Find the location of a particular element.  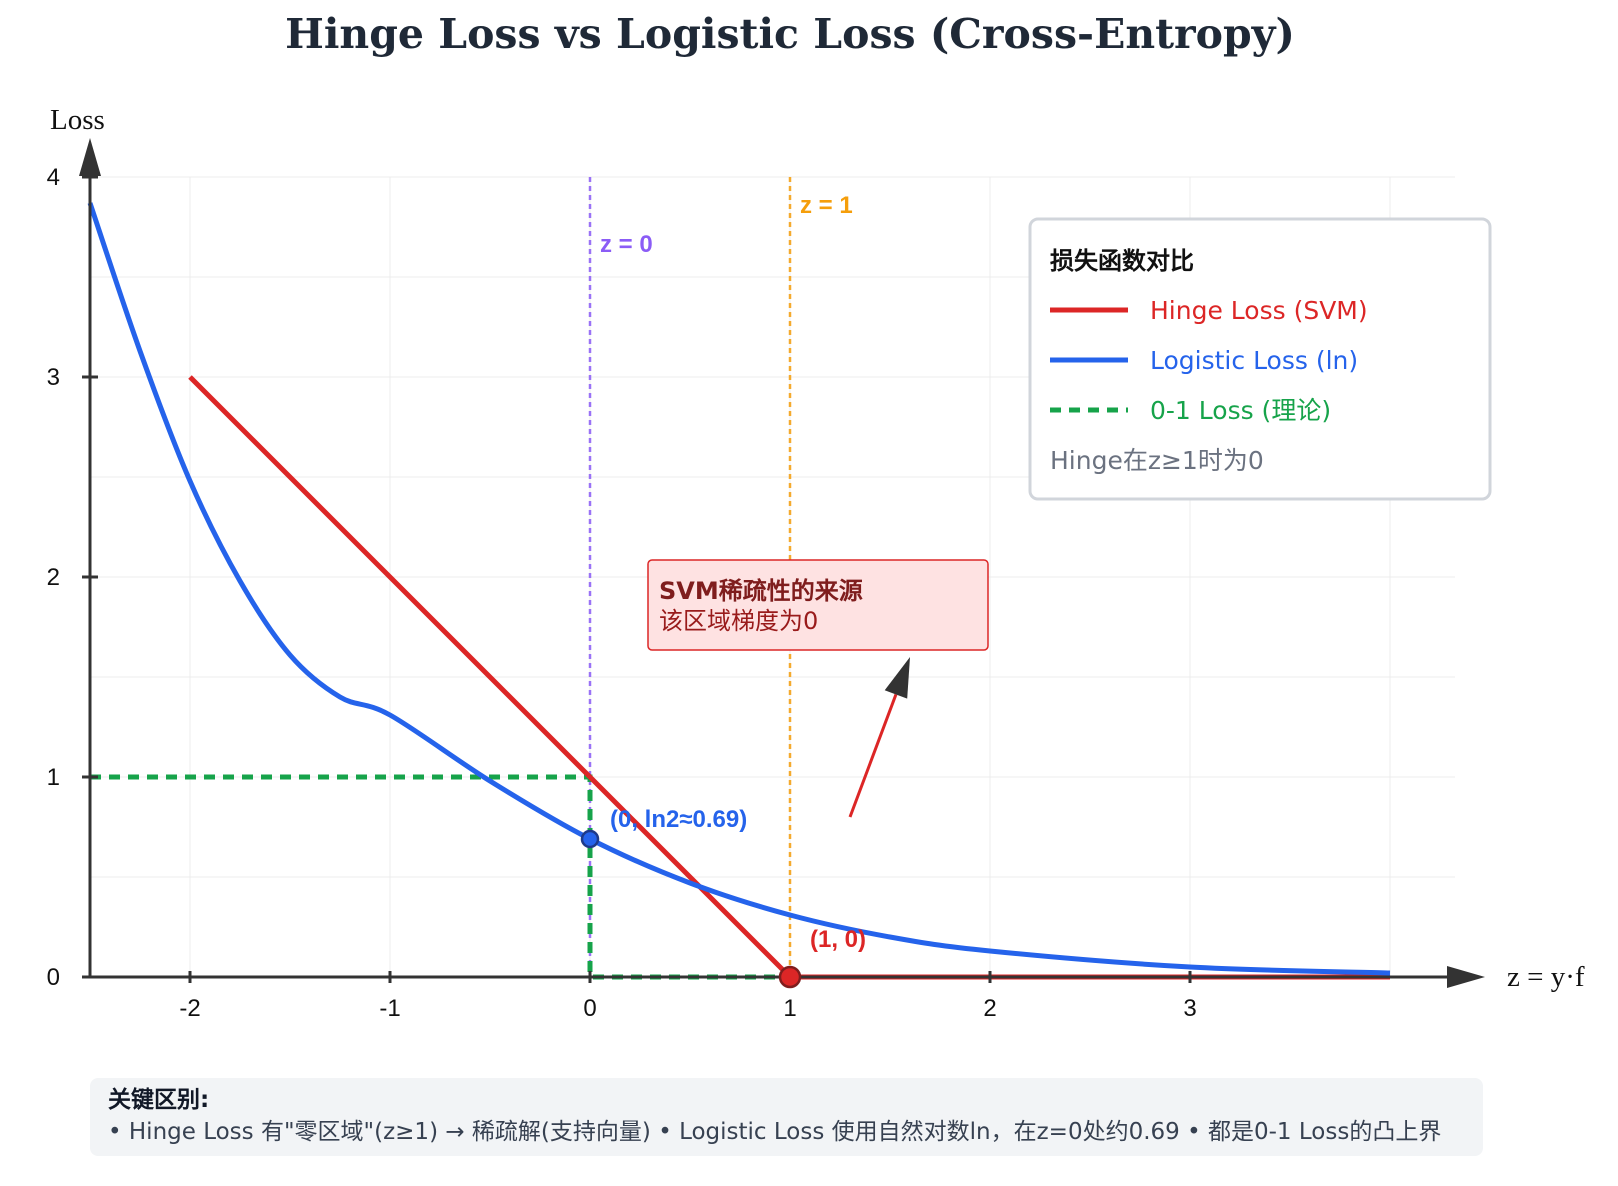

x-tick-label: -2 is located at coordinates (189, 1008).